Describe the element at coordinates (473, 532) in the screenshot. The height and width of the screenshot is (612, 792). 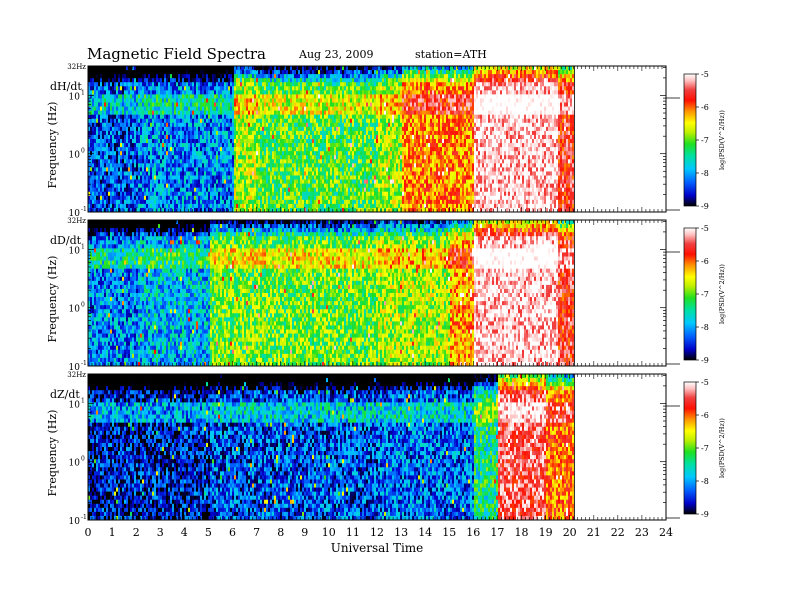
I see `x-tick-label-16: 16` at that location.